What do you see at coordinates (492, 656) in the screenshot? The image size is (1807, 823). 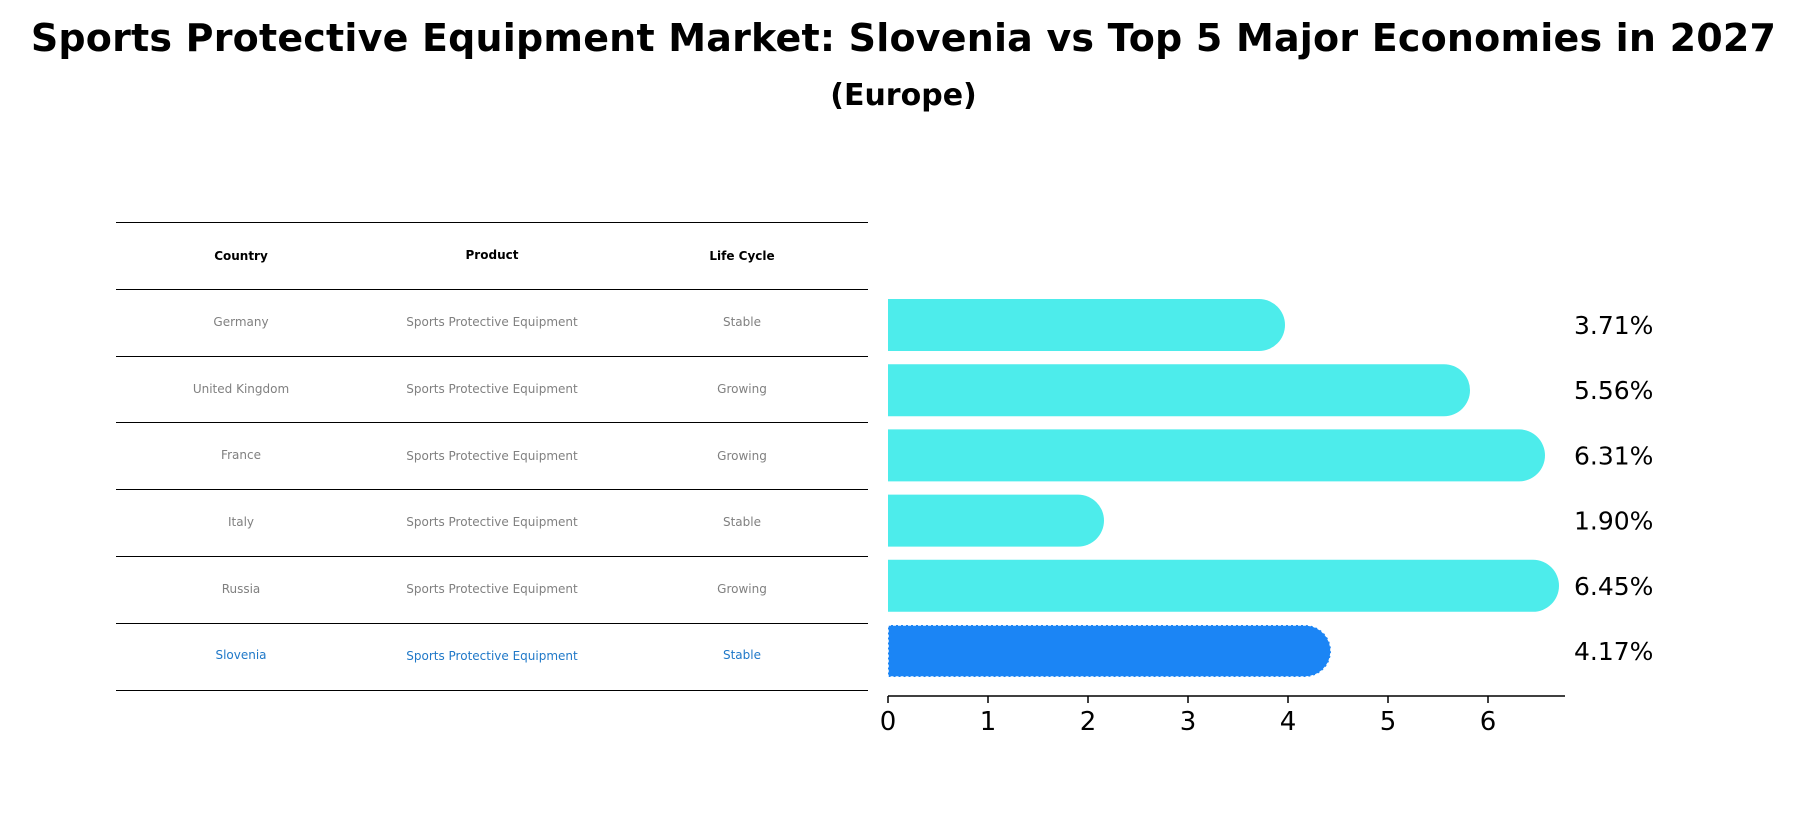 I see `table-cell-product-highlight: Sports Protective Equipment` at bounding box center [492, 656].